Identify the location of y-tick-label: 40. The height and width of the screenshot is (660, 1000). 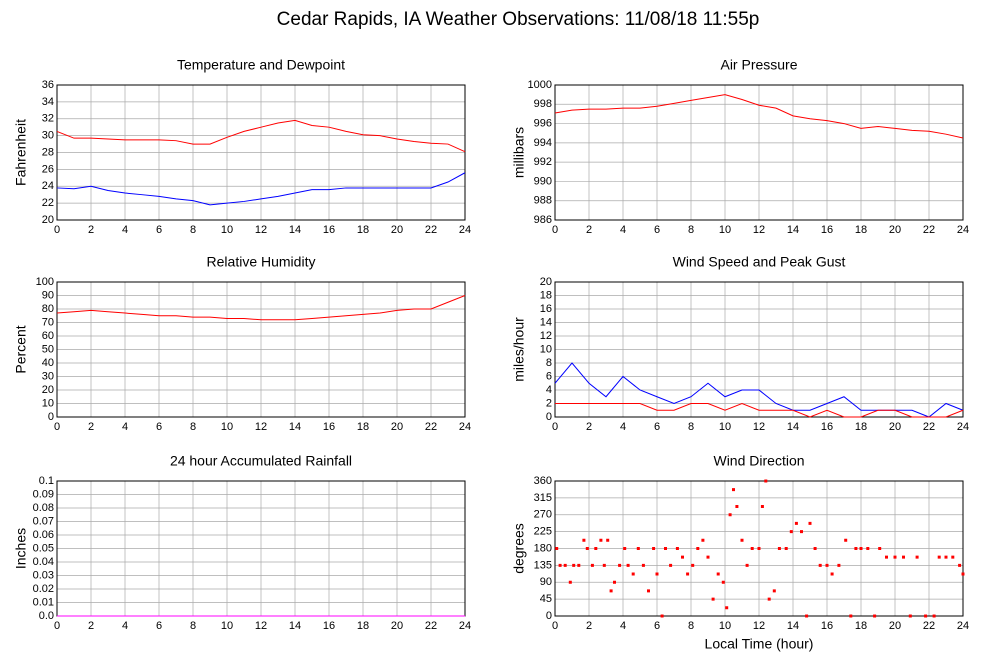
(48, 363).